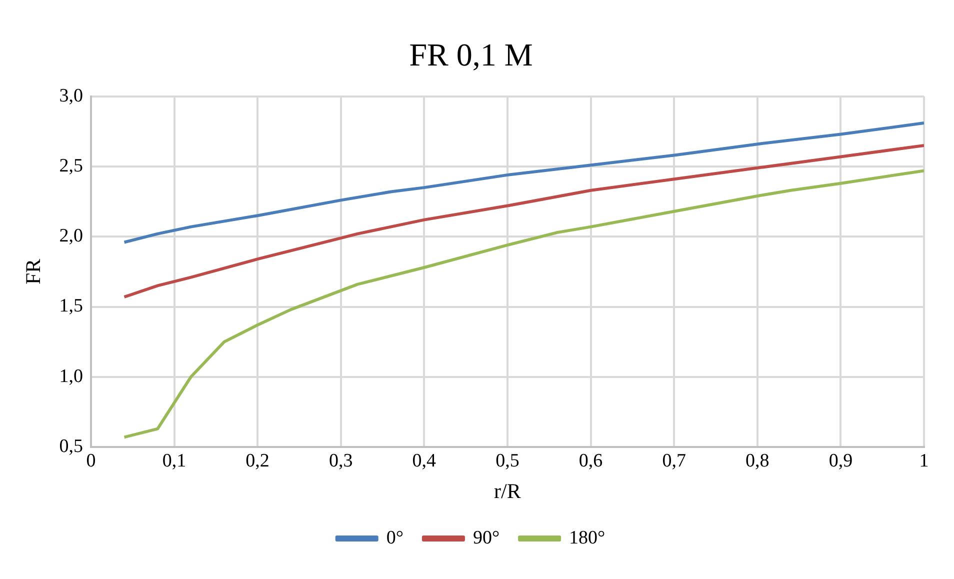 The height and width of the screenshot is (579, 954). I want to click on legend-label: 90°, so click(486, 537).